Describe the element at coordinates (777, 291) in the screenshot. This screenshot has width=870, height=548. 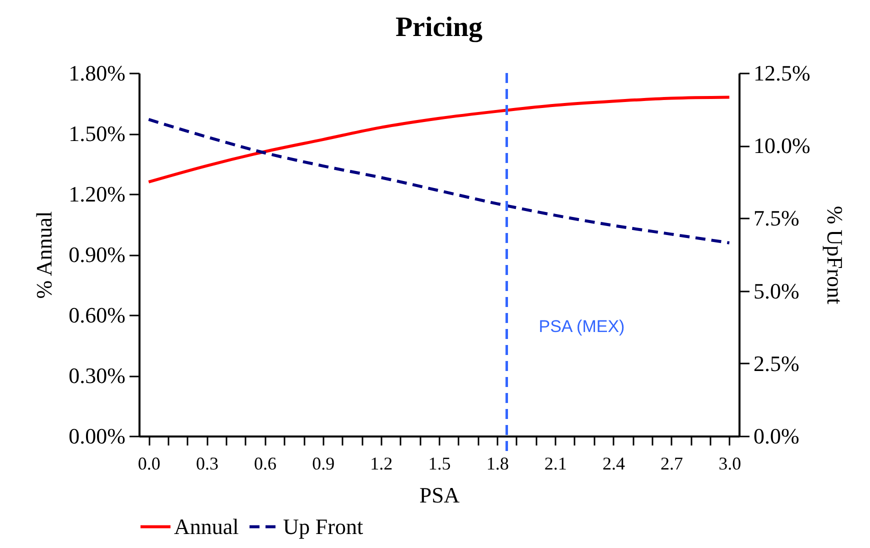
I see `y2-tick-label: 5.0%` at that location.